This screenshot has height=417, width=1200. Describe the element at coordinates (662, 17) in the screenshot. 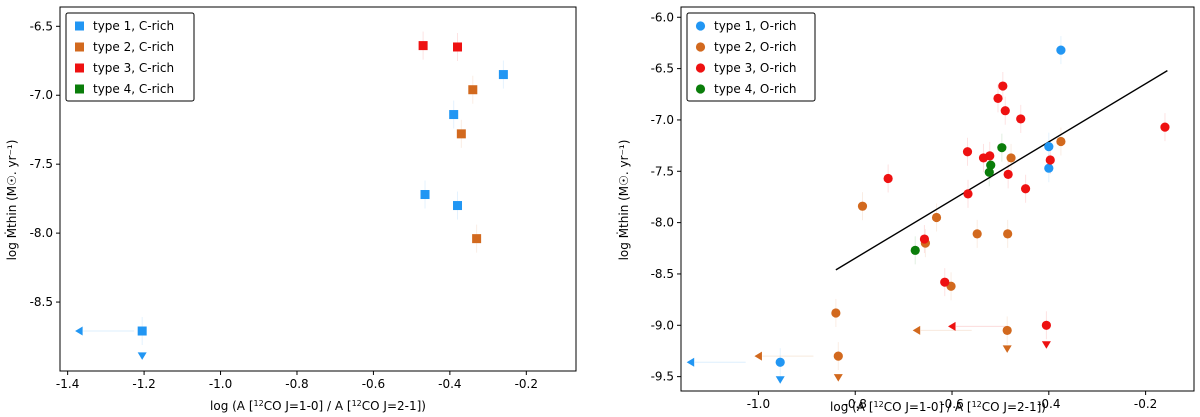

I see `right-y-tick-label: -6.0` at that location.